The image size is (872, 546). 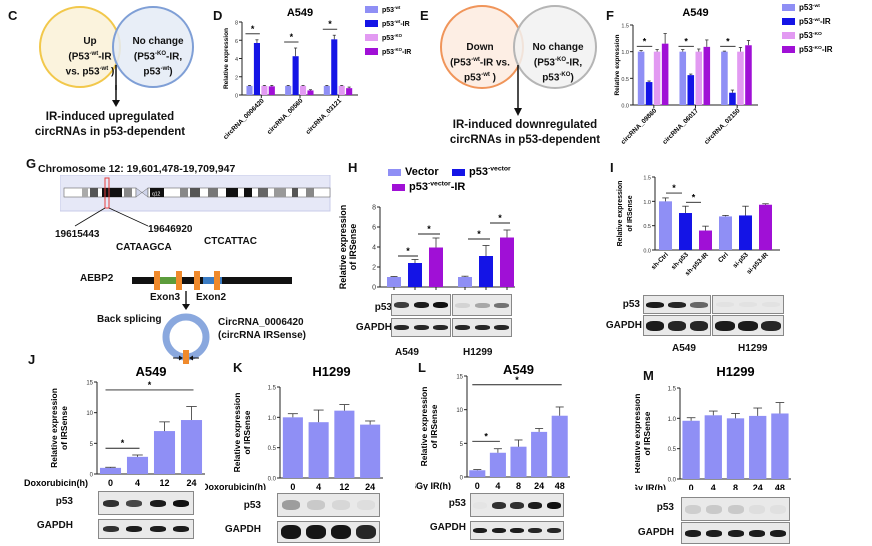 I want to click on blot-l-p53, so click(x=517, y=505).